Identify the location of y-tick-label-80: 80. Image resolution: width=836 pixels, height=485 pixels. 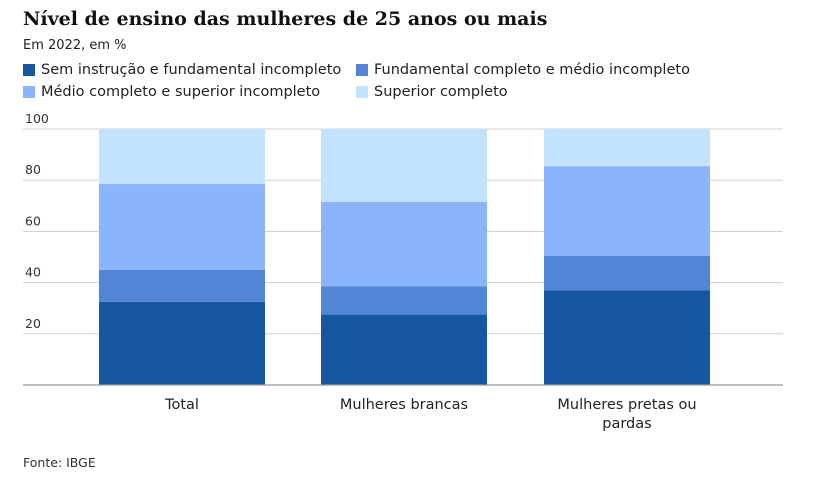
(33, 169).